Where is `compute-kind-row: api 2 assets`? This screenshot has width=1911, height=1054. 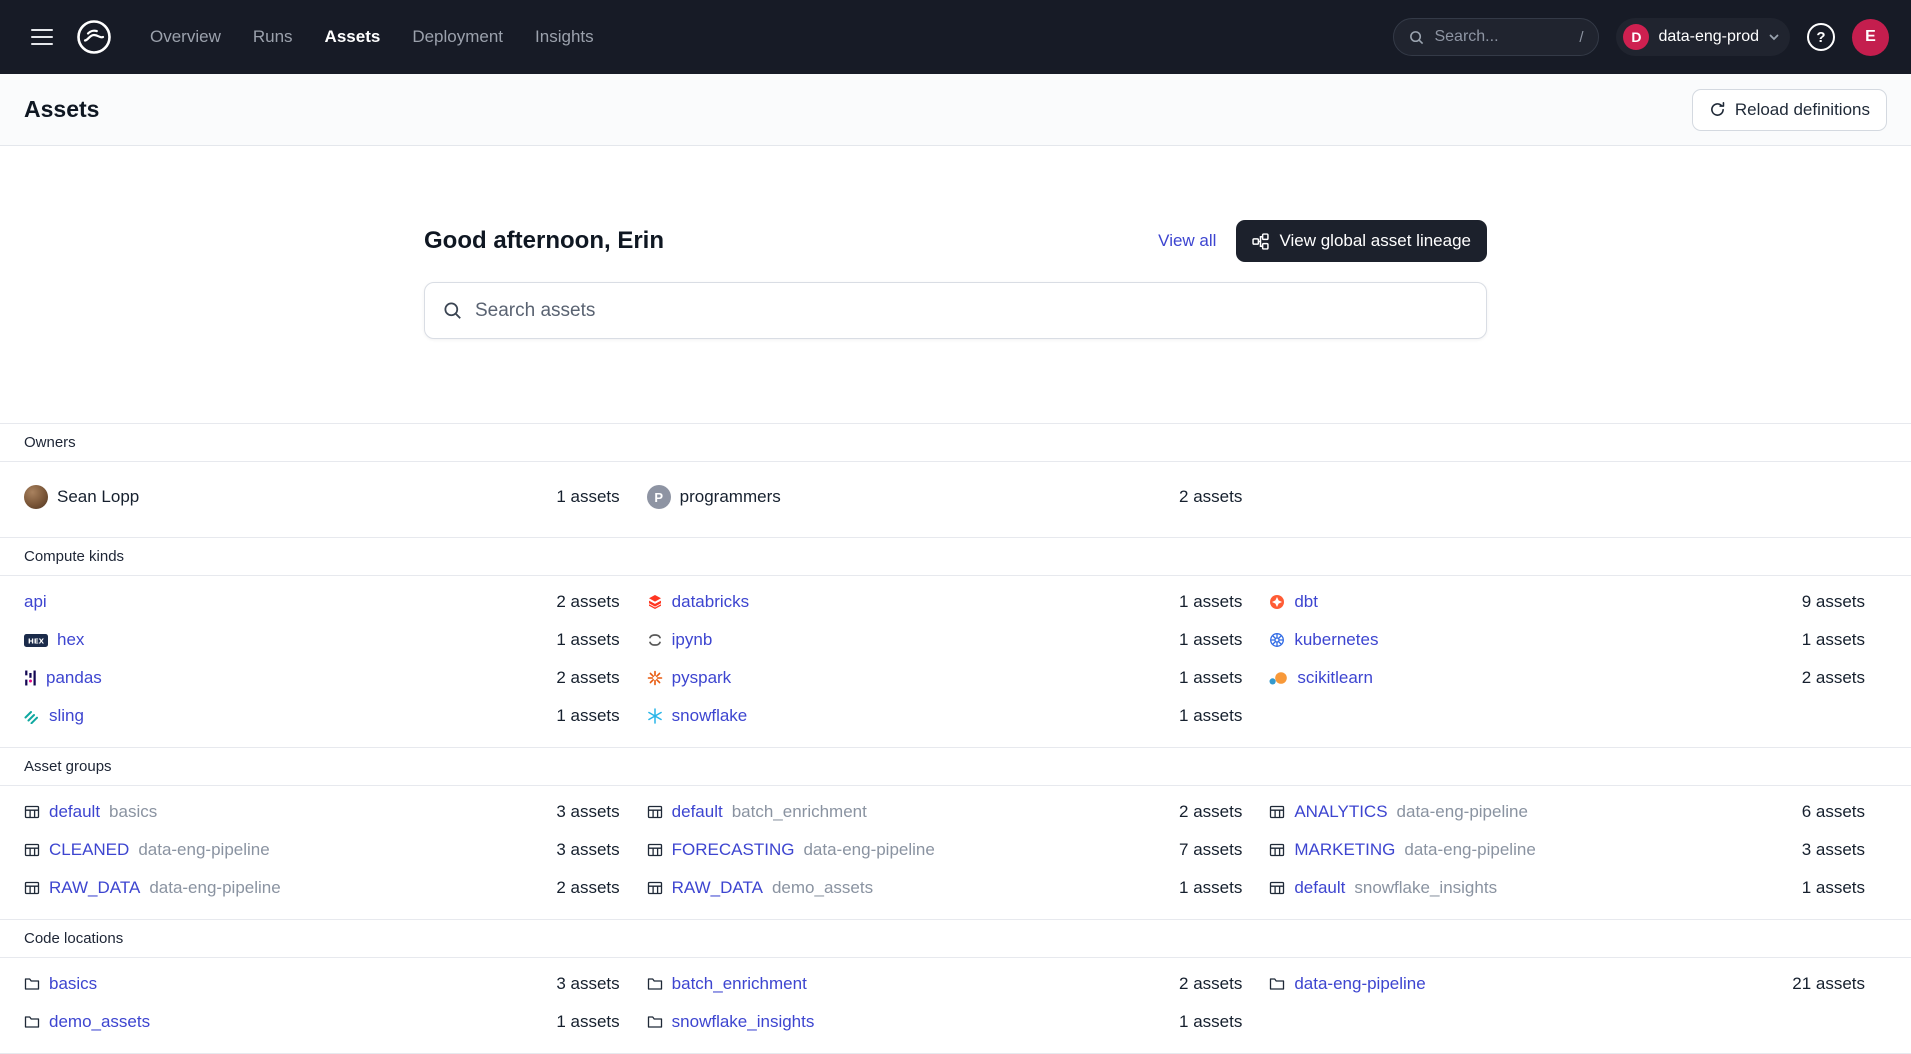
compute-kind-row: api 2 assets is located at coordinates (322, 602).